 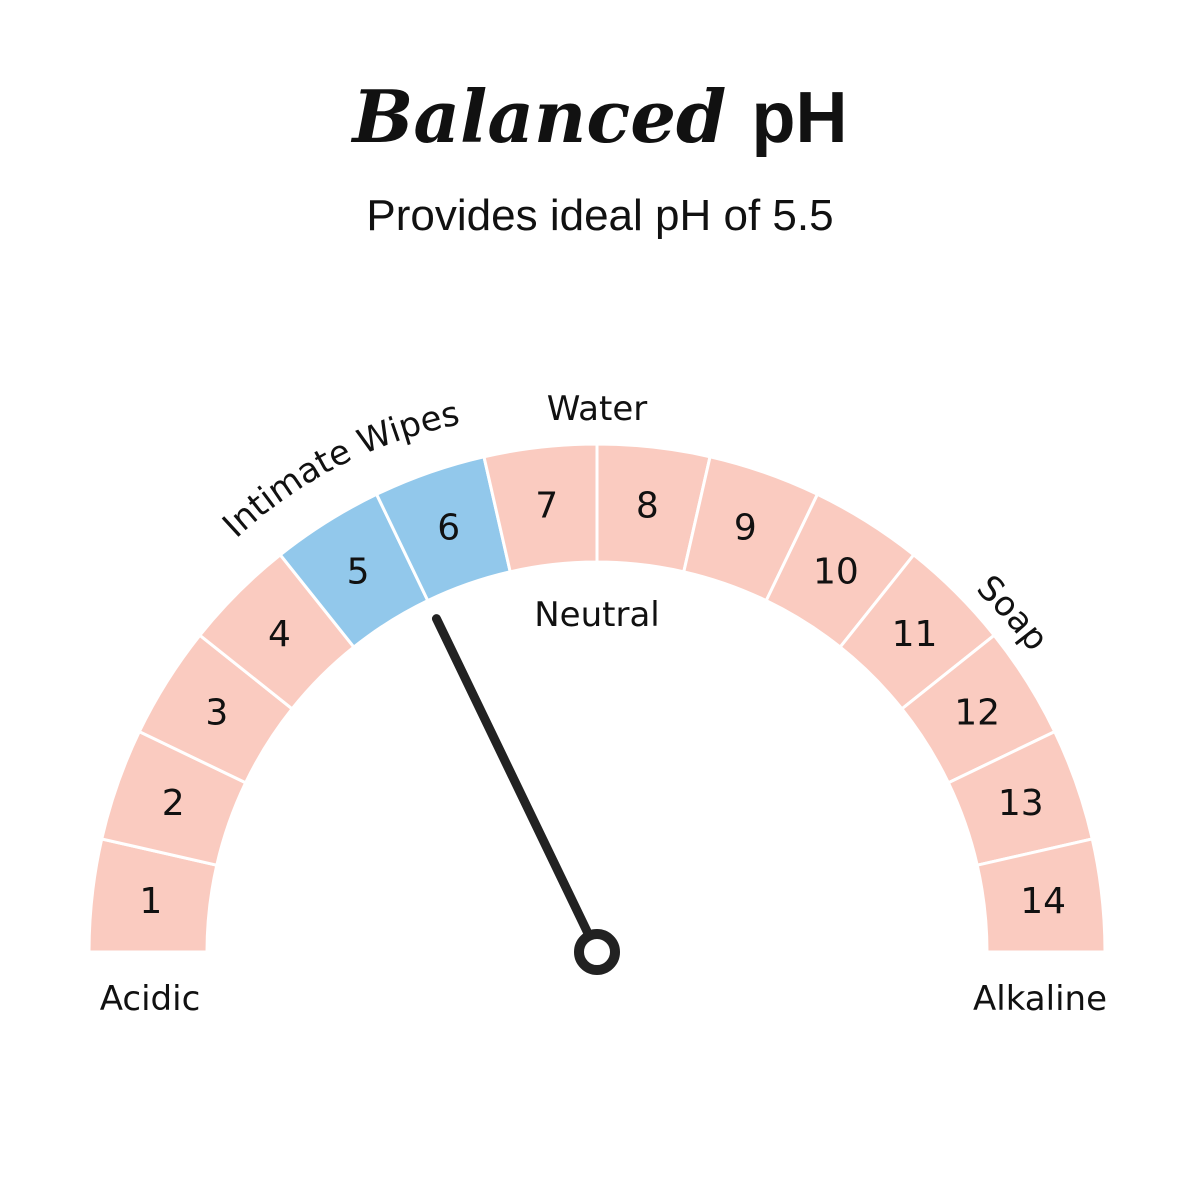 What do you see at coordinates (1043, 901) in the screenshot?
I see `gauge-number-14: 14` at bounding box center [1043, 901].